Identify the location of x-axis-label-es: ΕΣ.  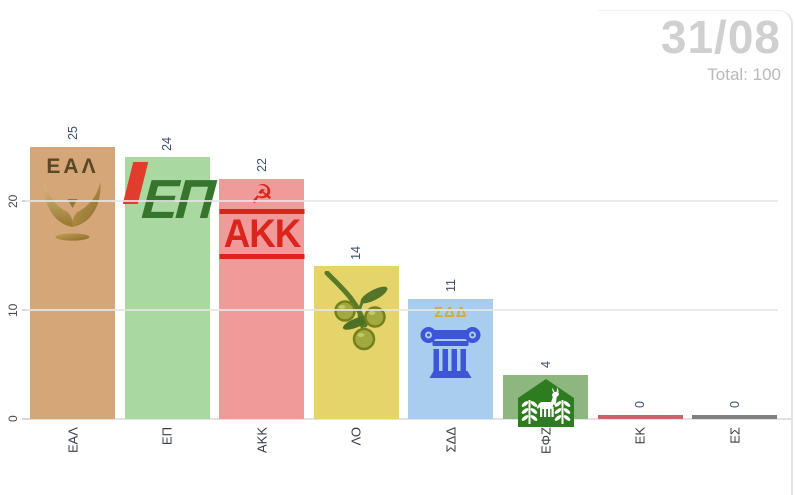
(735, 435).